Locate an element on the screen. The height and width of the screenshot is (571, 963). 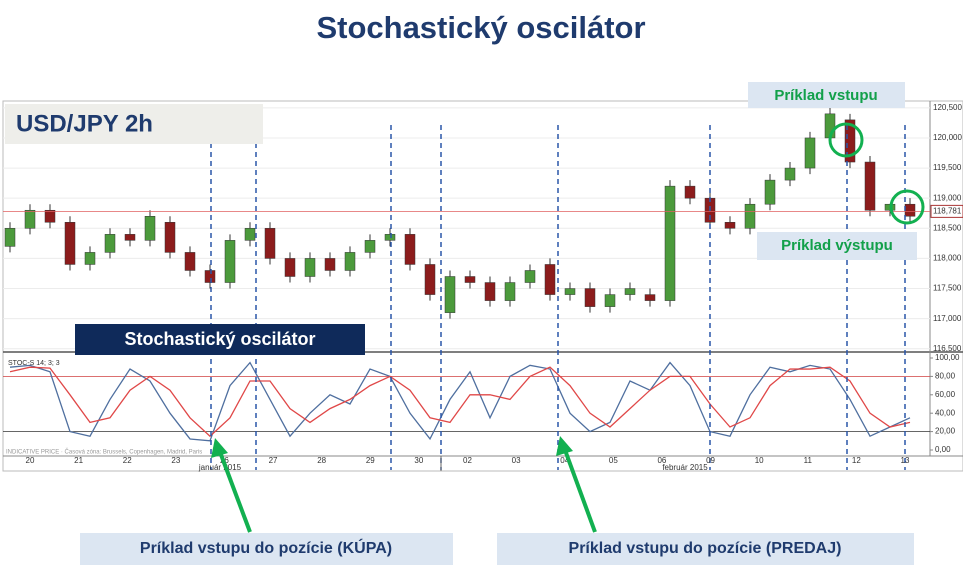
pair-box is located at coordinates (134, 124).